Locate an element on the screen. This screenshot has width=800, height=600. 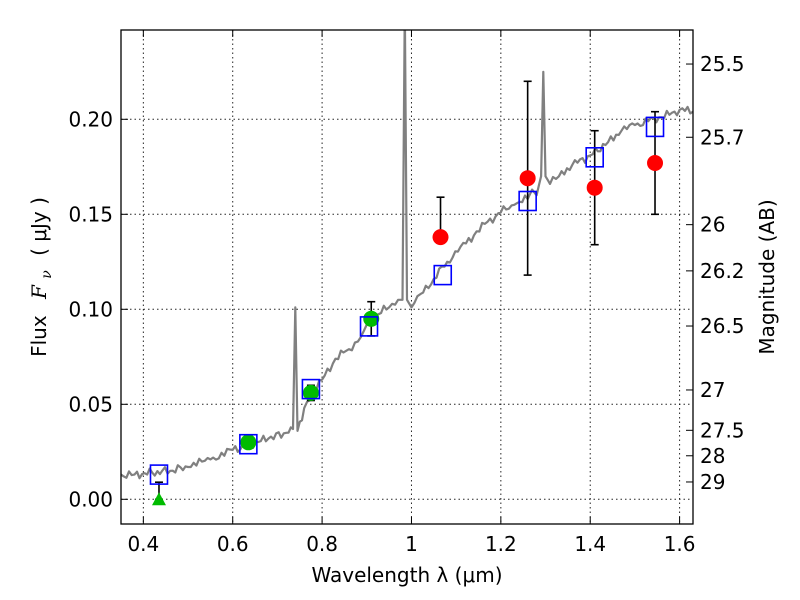
mag-tick-label: 26.5 is located at coordinates (722, 326).